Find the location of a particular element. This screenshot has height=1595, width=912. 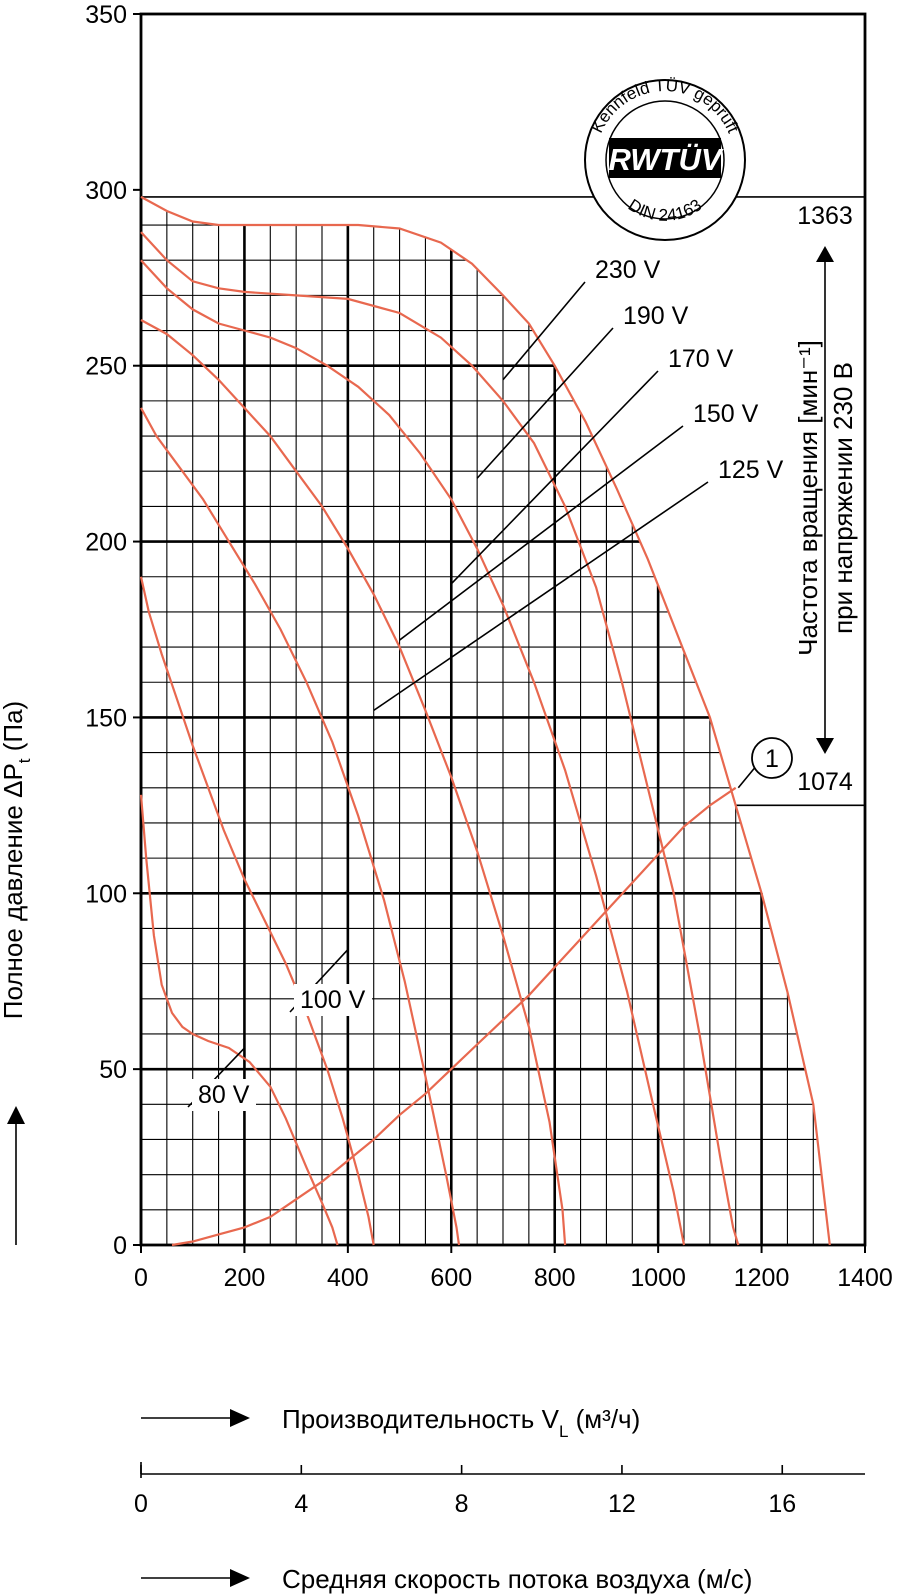

x-axis-title: Производительность VL (м³/ч) is located at coordinates (461, 1422).